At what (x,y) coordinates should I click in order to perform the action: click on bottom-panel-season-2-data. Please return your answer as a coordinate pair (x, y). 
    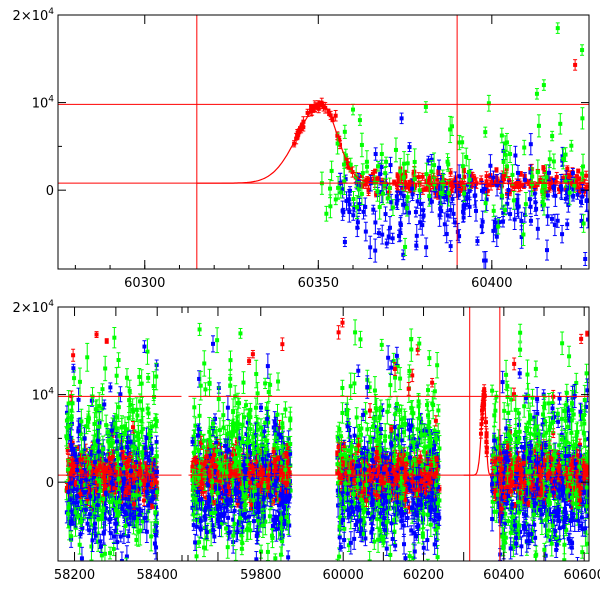
    Looking at the image, I should click on (241, 441).